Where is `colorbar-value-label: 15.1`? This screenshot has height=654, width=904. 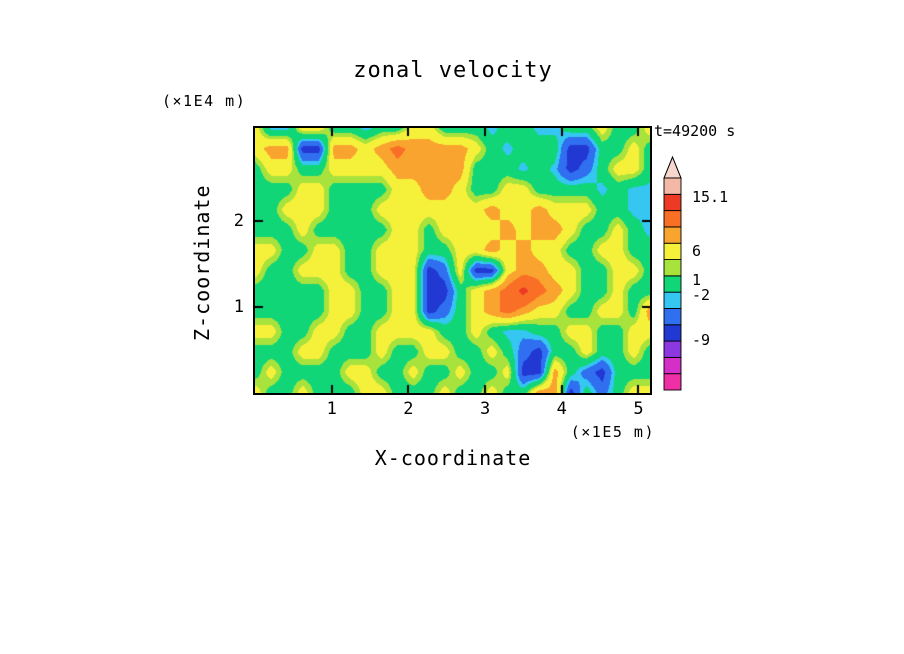 colorbar-value-label: 15.1 is located at coordinates (710, 197).